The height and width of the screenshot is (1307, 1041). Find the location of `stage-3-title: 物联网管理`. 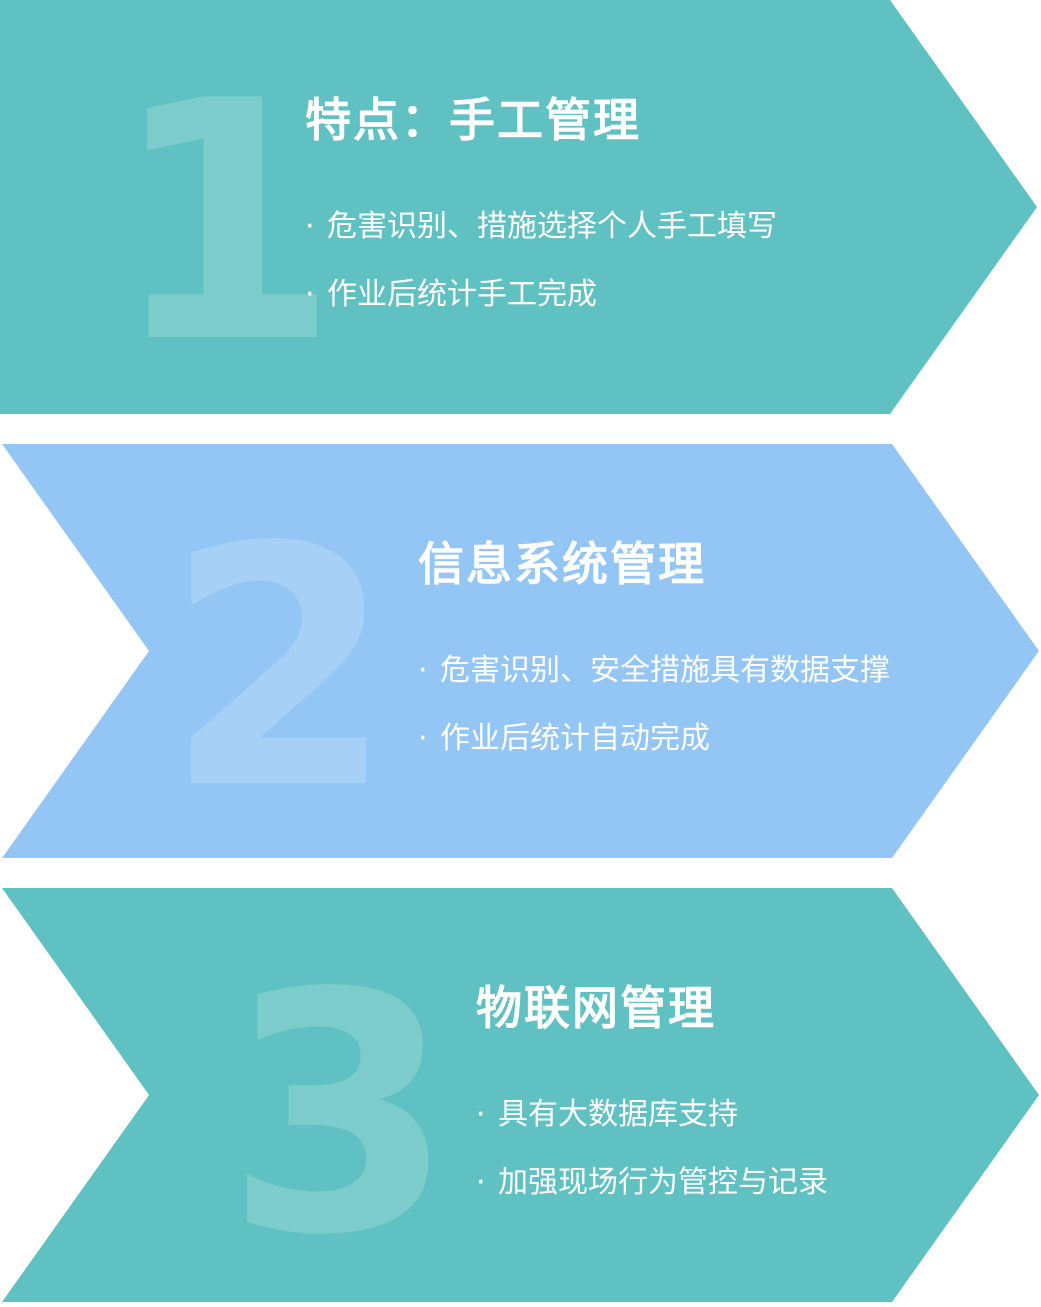

stage-3-title: 物联网管理 is located at coordinates (596, 1008).